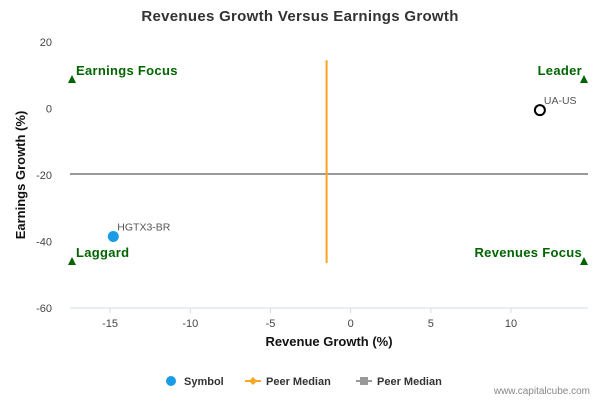 The width and height of the screenshot is (600, 405). I want to click on watermark-text: www.capitalcube.com, so click(541, 391).